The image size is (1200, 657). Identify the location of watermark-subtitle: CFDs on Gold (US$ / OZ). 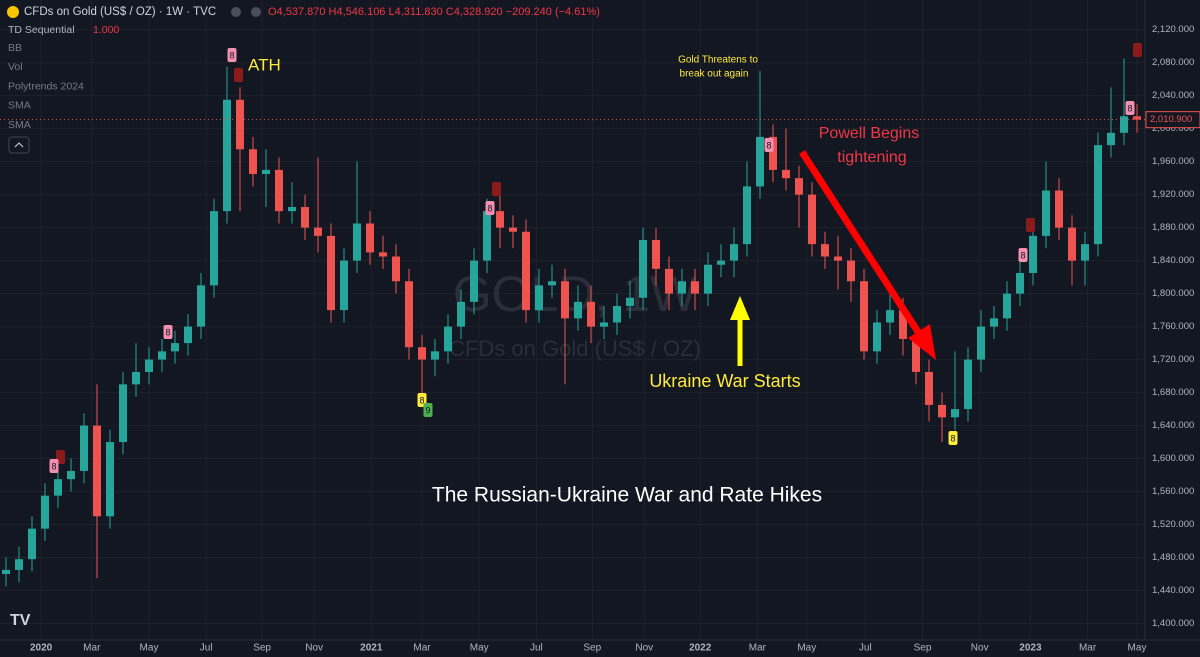
(575, 348).